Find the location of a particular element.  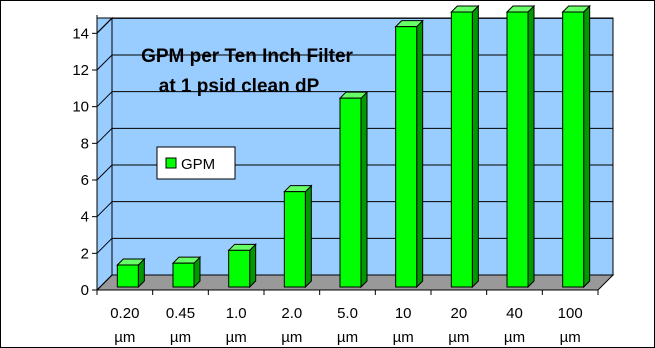

legend: GPM is located at coordinates (196, 163).